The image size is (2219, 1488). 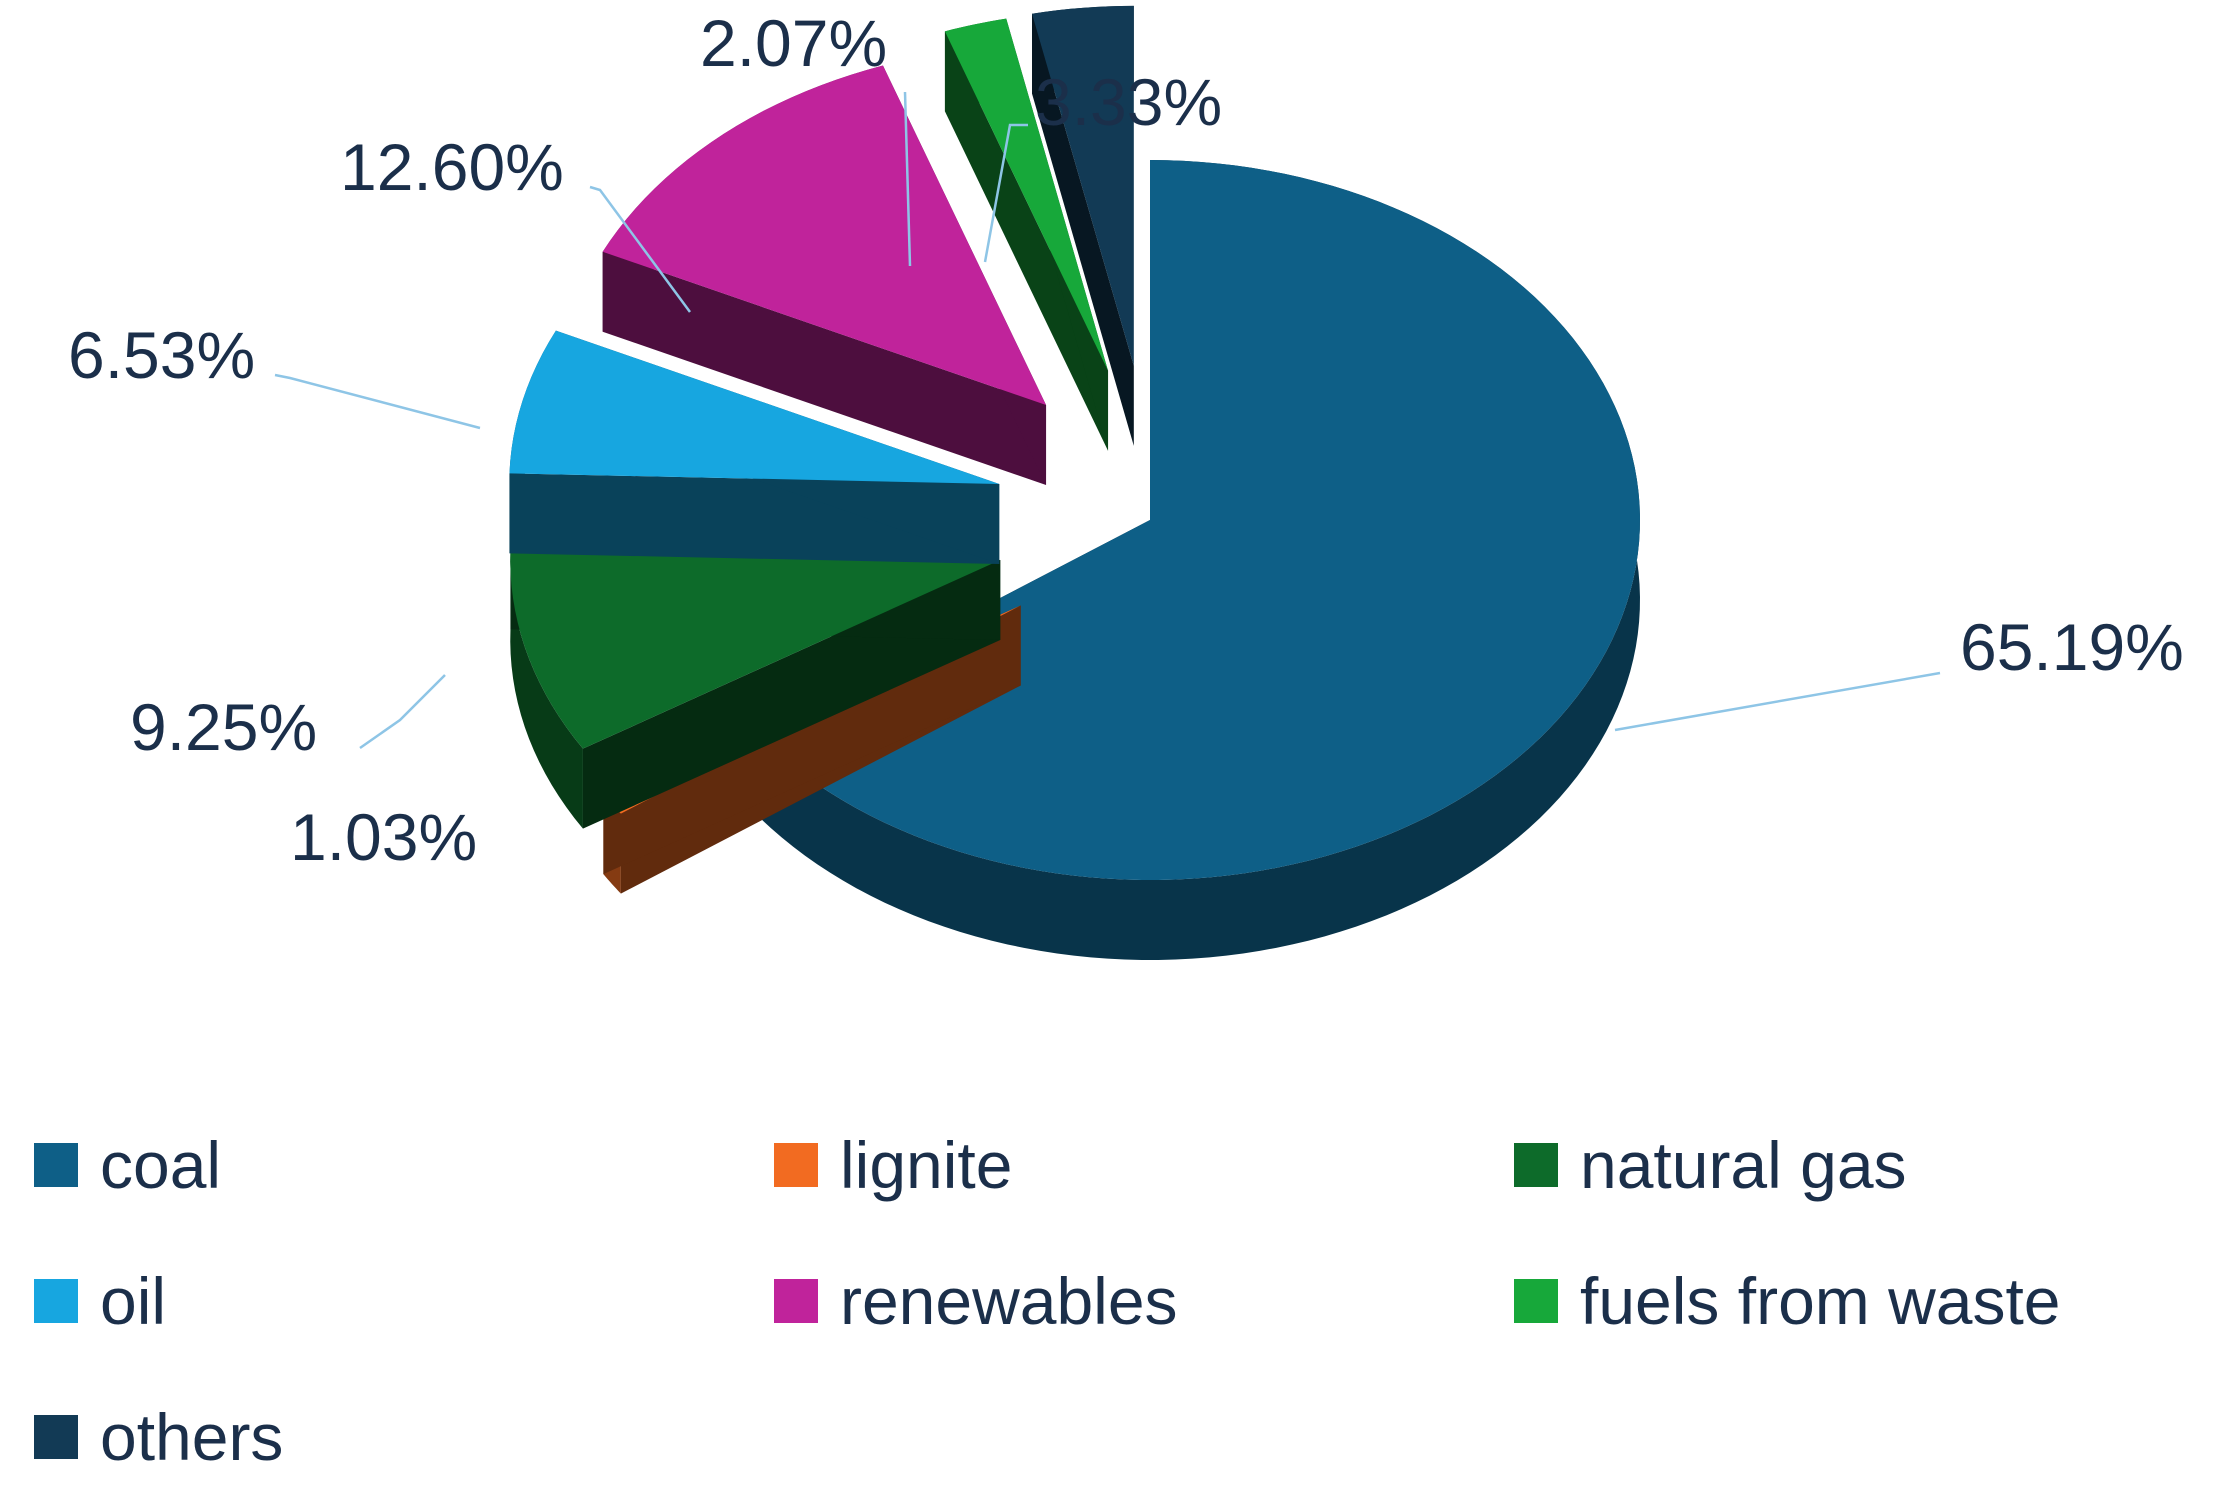 What do you see at coordinates (2072, 647) in the screenshot?
I see `data-label-coal: 65.19%` at bounding box center [2072, 647].